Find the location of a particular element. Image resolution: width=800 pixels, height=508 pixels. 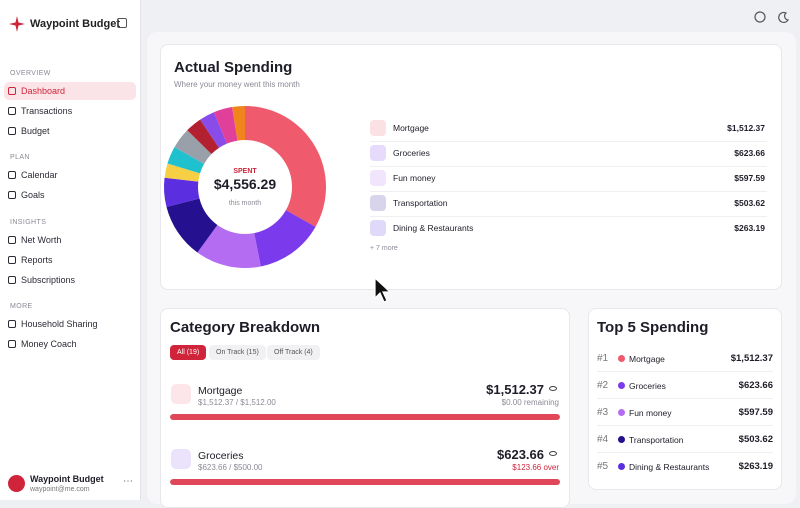

nav-item: Transactions is located at coordinates (70, 111).